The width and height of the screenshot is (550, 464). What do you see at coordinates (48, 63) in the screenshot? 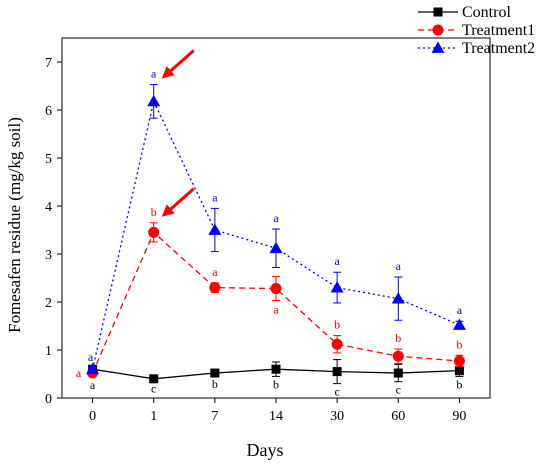
I see `y-tick-label: 7` at bounding box center [48, 63].